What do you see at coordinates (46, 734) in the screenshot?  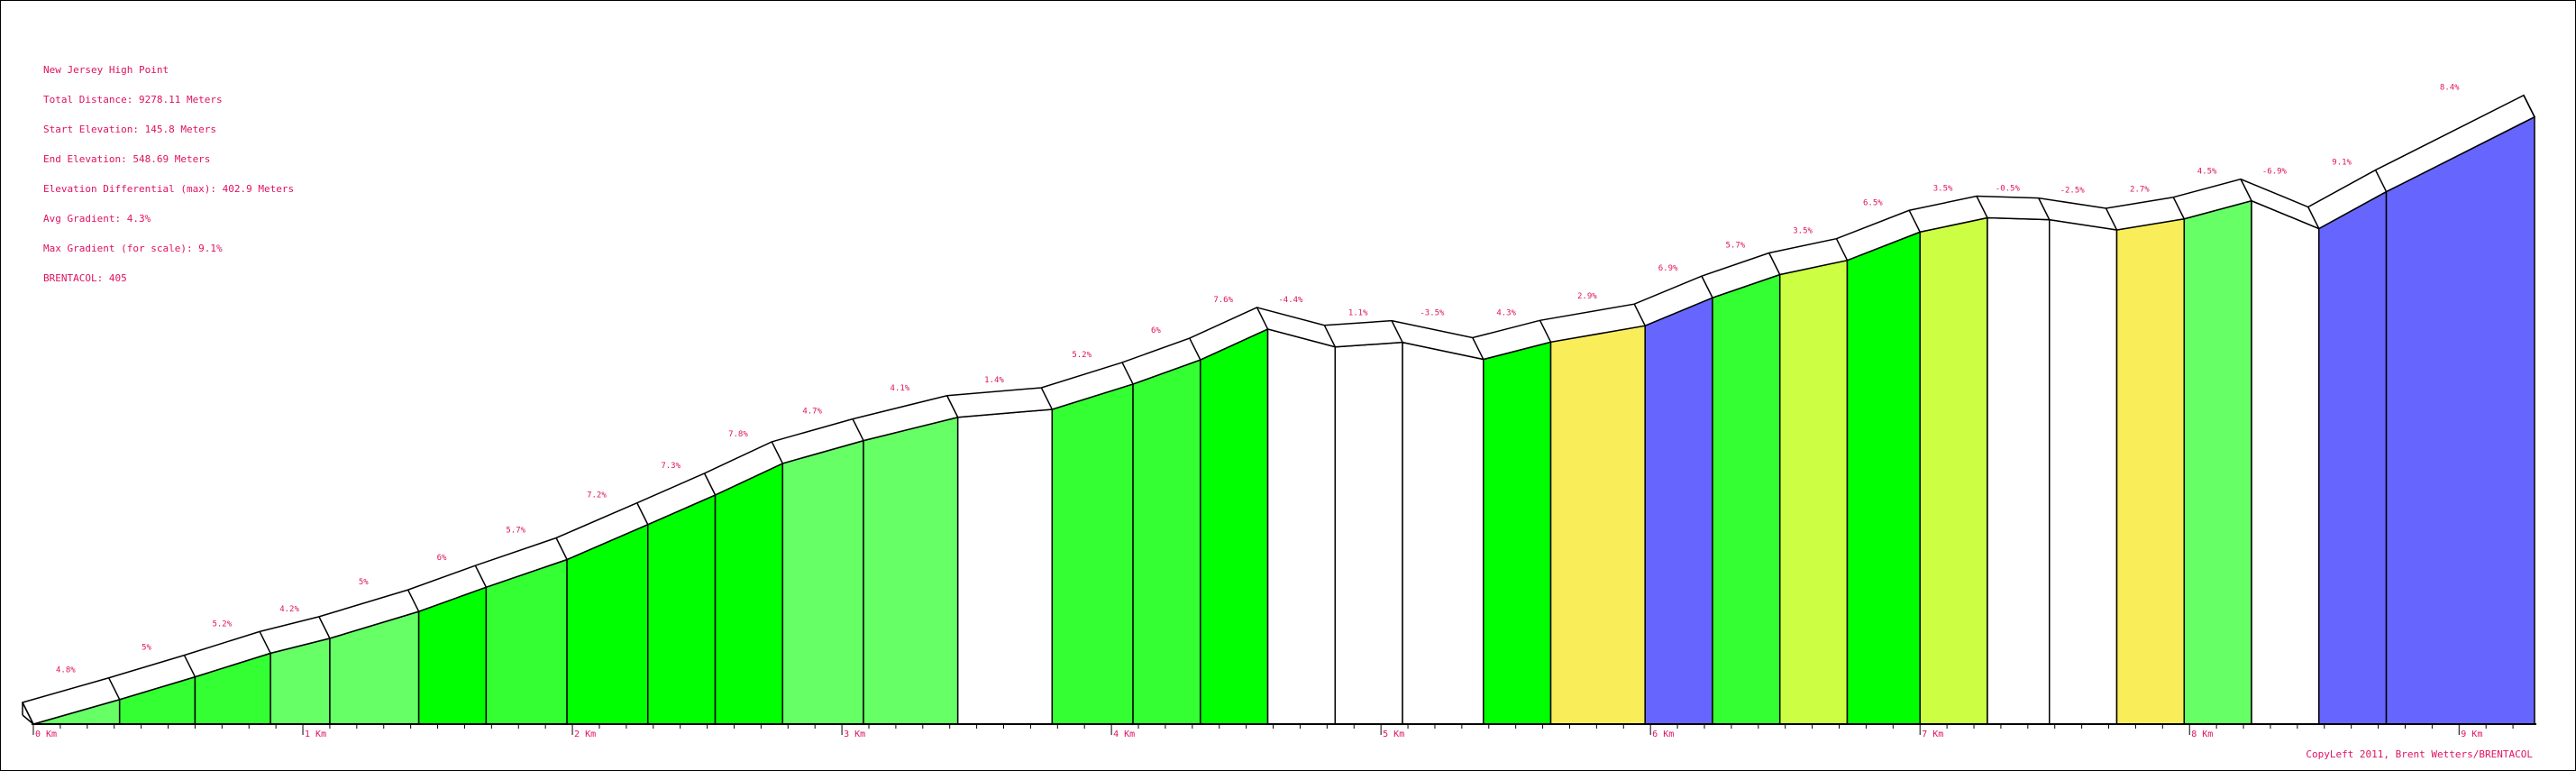 I see `x-tick-label-0: 0 Km` at bounding box center [46, 734].